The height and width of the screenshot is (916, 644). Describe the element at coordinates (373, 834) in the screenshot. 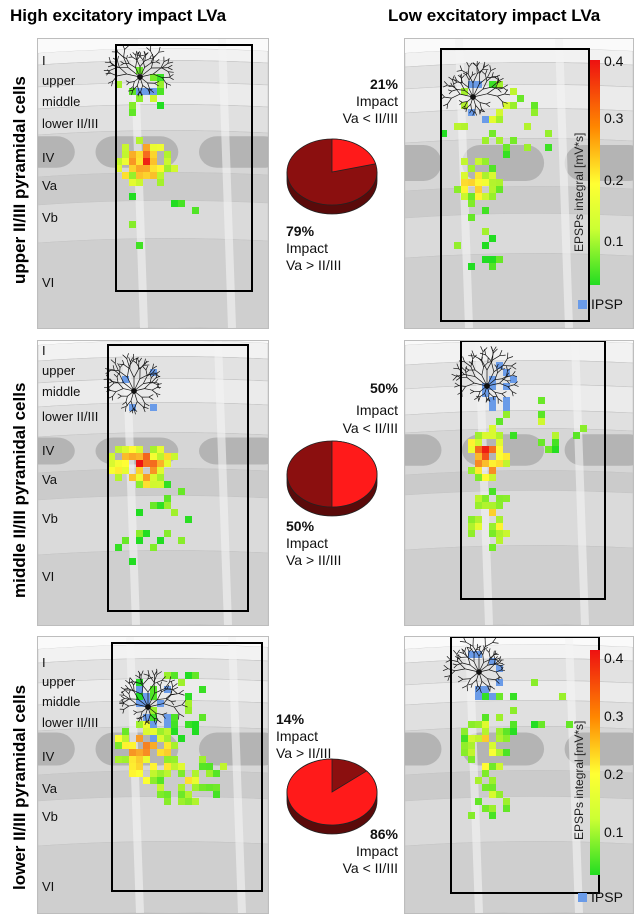

I see `pie3-bottom-pct: 86%` at that location.